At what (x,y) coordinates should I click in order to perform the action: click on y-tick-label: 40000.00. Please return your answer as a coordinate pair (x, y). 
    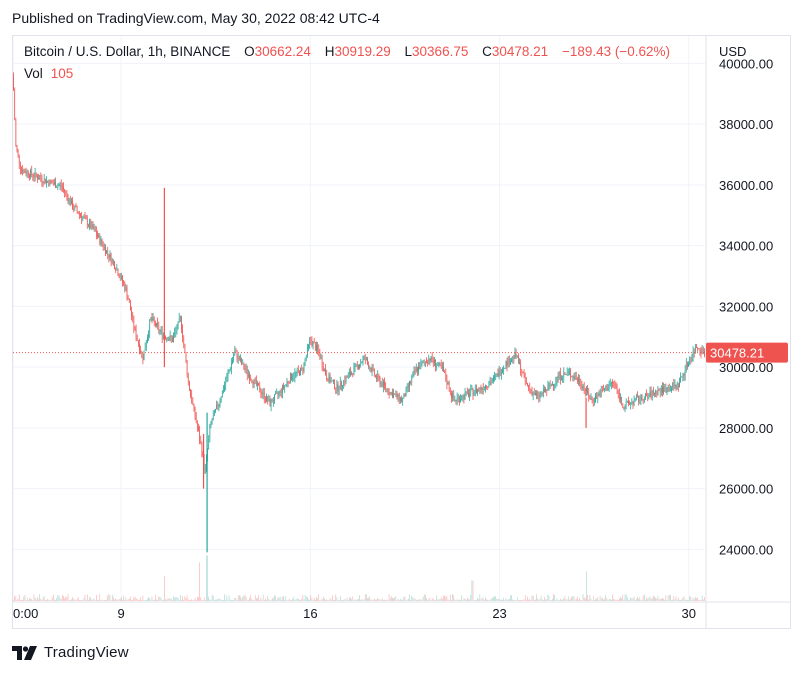
    Looking at the image, I should click on (746, 63).